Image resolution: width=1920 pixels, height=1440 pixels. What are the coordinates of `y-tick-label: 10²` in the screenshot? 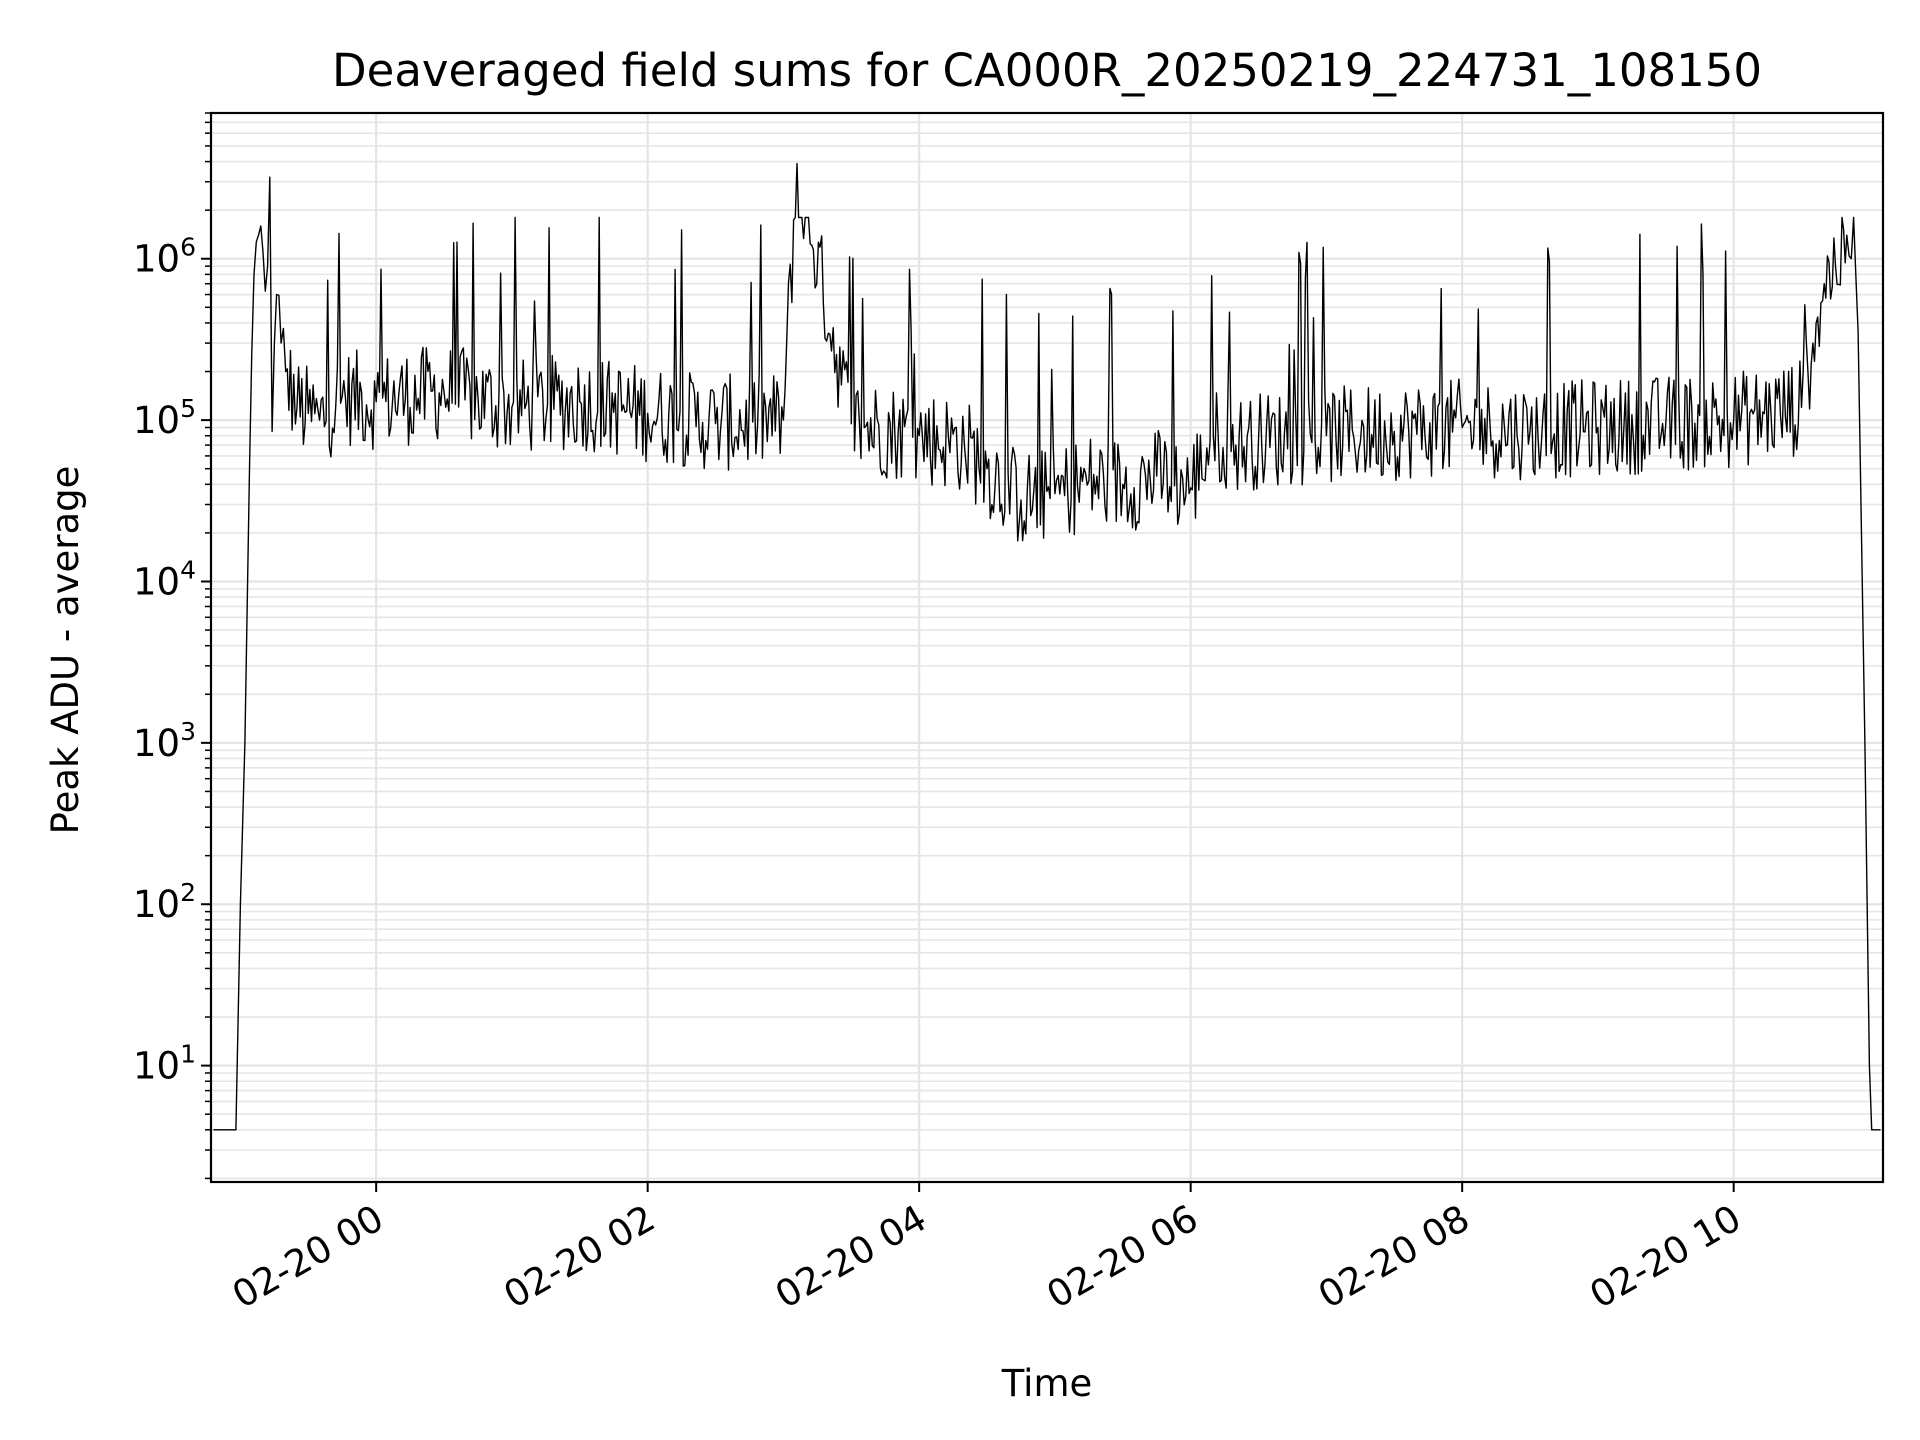 It's located at (164, 902).